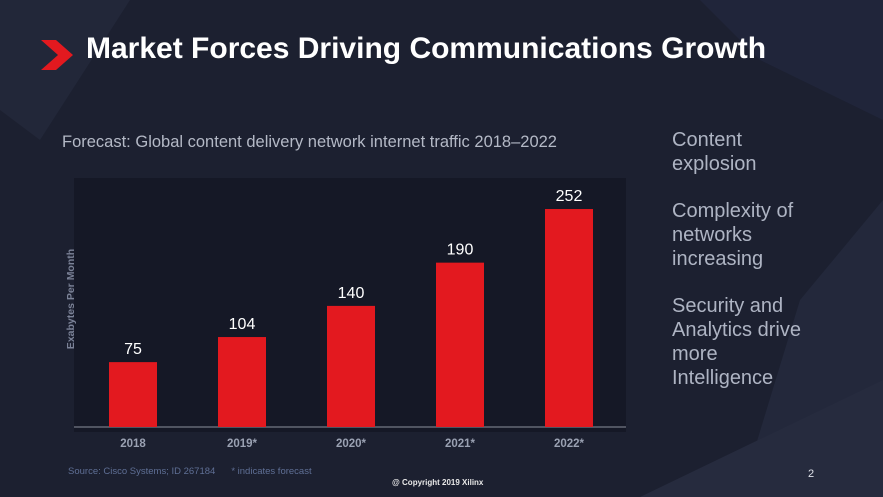  I want to click on page-number: 2, so click(811, 474).